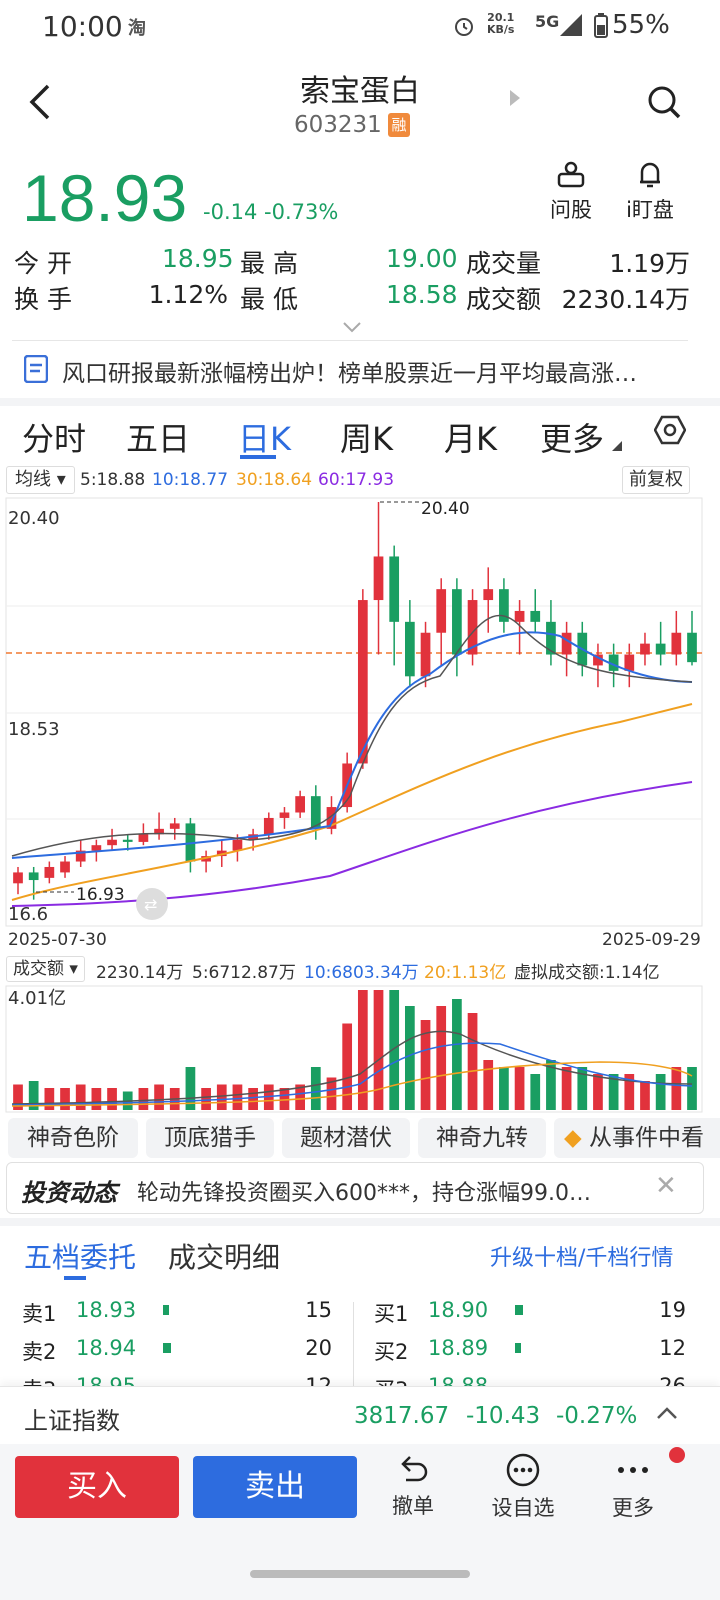 This screenshot has height=1600, width=720. What do you see at coordinates (158, 439) in the screenshot?
I see `tab-5day: 五日` at bounding box center [158, 439].